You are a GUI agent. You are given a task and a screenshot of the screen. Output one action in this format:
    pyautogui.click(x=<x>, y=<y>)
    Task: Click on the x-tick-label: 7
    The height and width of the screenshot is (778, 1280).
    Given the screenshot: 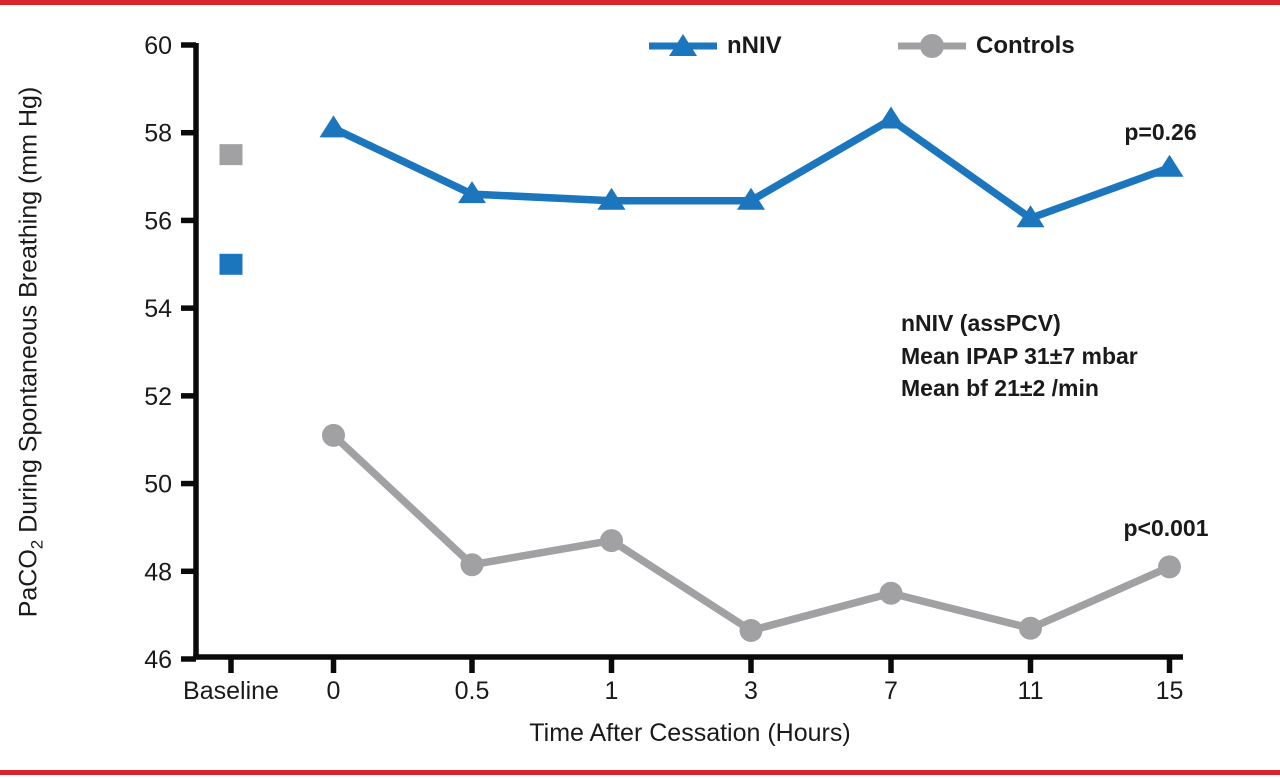 What is the action you would take?
    pyautogui.click(x=891, y=691)
    